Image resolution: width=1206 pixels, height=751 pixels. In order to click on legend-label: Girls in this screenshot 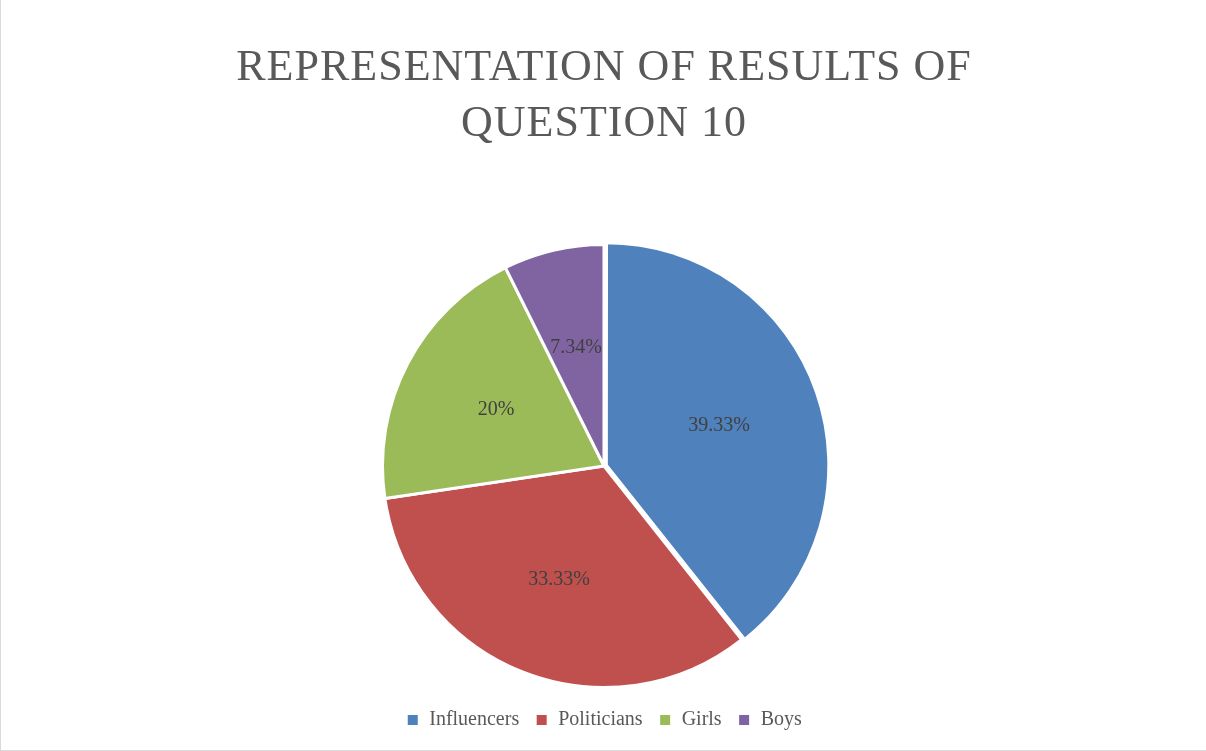, I will do `click(701, 718)`.